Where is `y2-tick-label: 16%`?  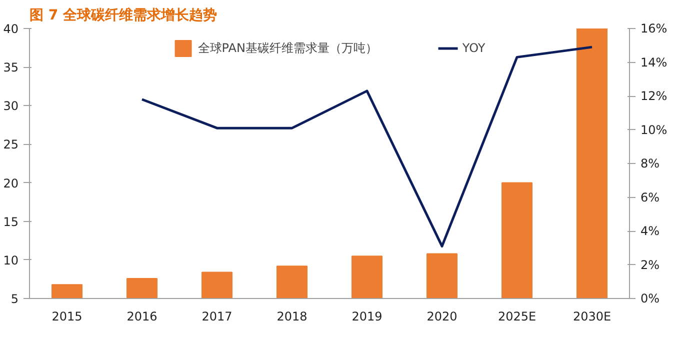 y2-tick-label: 16% is located at coordinates (654, 29).